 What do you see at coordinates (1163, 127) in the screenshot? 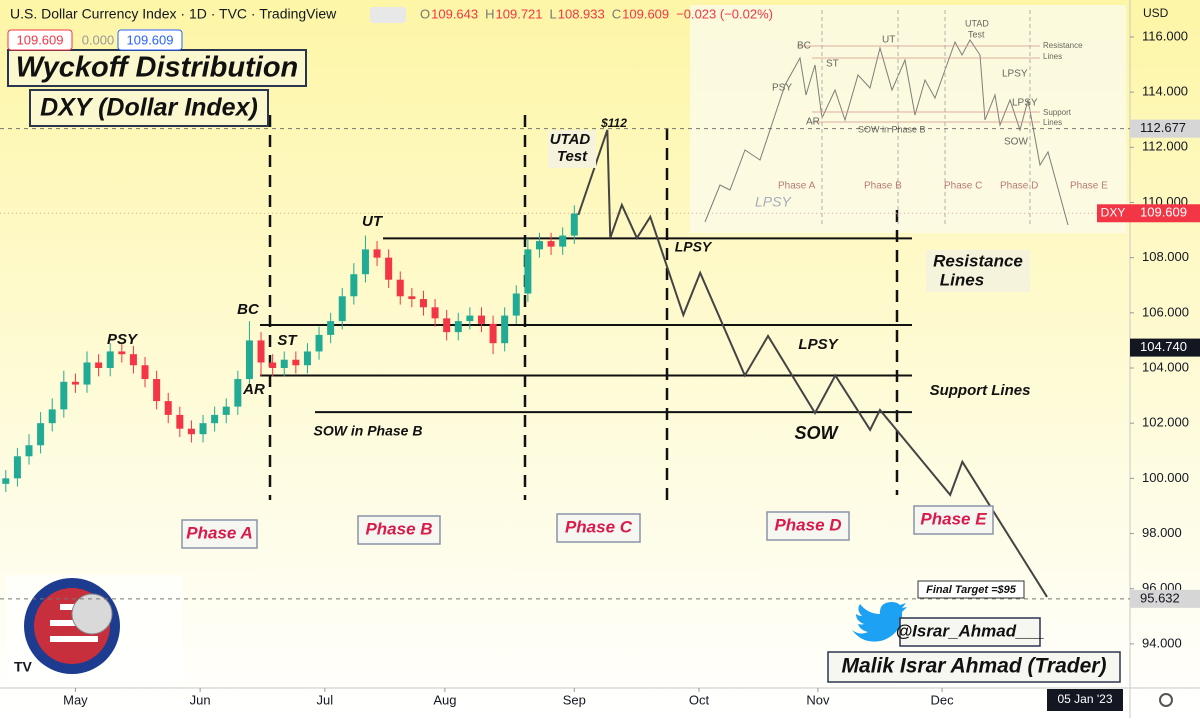
I see `price-tag: 112.677` at bounding box center [1163, 127].